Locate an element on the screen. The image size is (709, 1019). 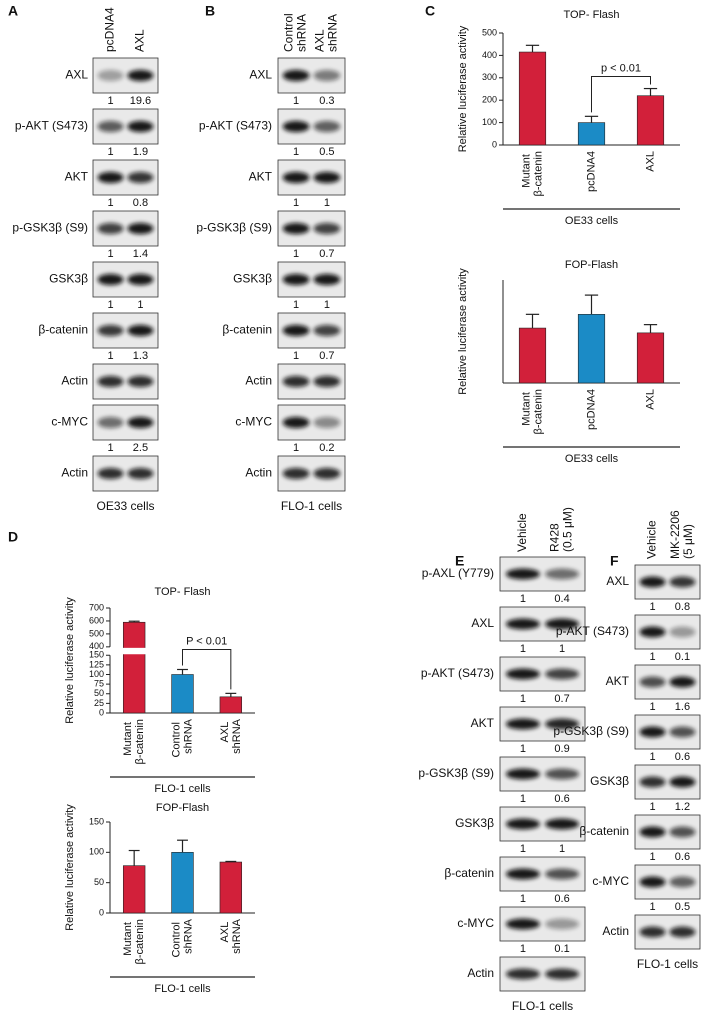
cell-line-label: OE33 cells is located at coordinates (125, 506).